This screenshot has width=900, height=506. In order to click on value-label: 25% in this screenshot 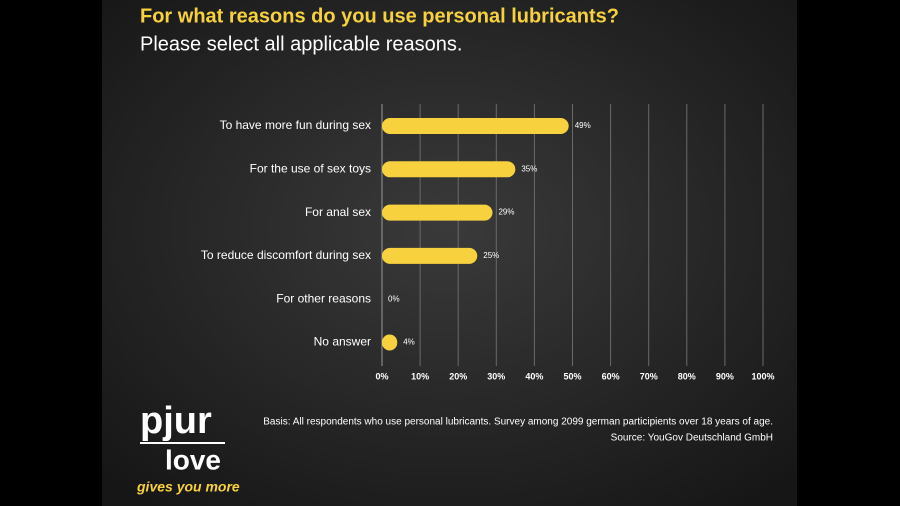, I will do `click(491, 255)`.